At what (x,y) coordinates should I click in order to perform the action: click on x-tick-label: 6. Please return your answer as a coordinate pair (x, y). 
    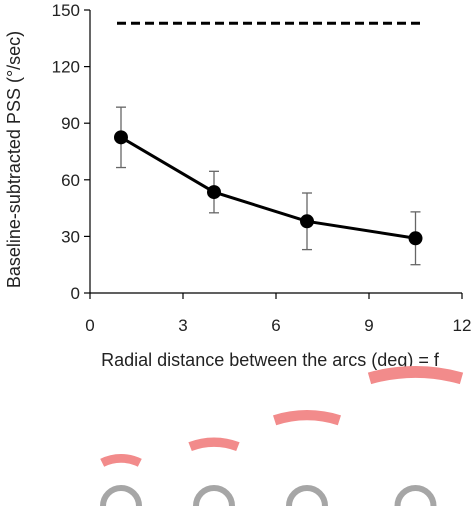
    Looking at the image, I should click on (275, 325).